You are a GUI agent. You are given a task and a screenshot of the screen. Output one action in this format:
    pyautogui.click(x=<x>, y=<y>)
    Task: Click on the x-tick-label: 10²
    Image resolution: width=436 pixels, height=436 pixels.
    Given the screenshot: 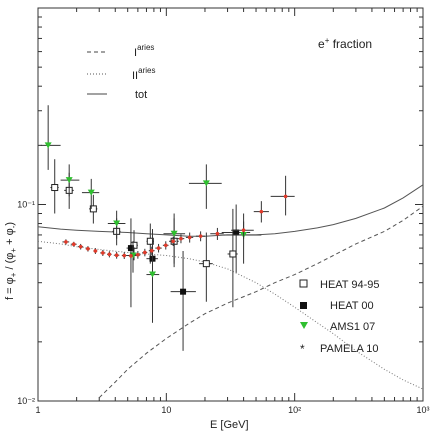 What is the action you would take?
    pyautogui.click(x=294, y=410)
    